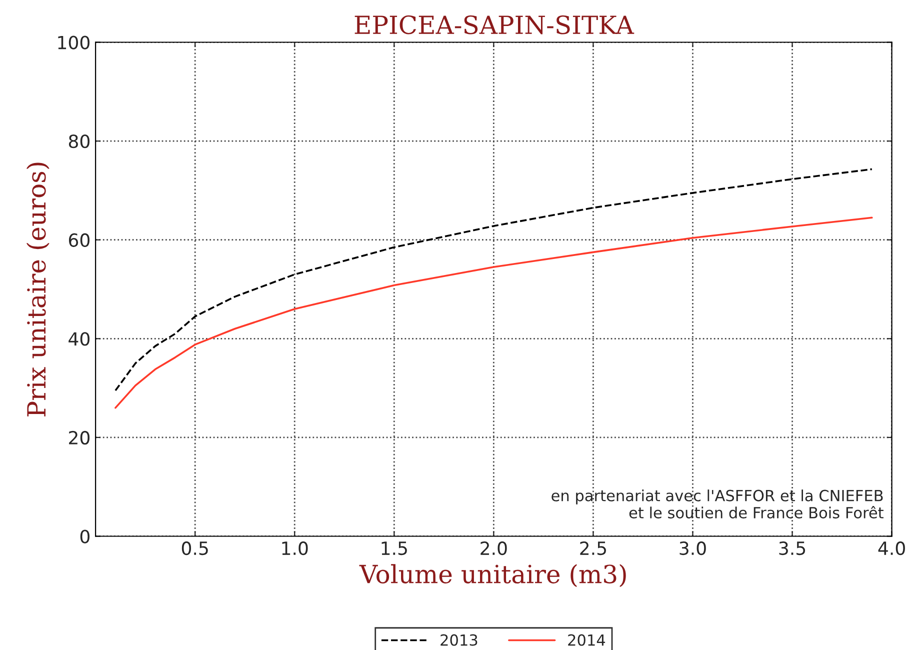 The height and width of the screenshot is (650, 910). Describe the element at coordinates (195, 548) in the screenshot. I see `x-tick-label: 0.5` at that location.